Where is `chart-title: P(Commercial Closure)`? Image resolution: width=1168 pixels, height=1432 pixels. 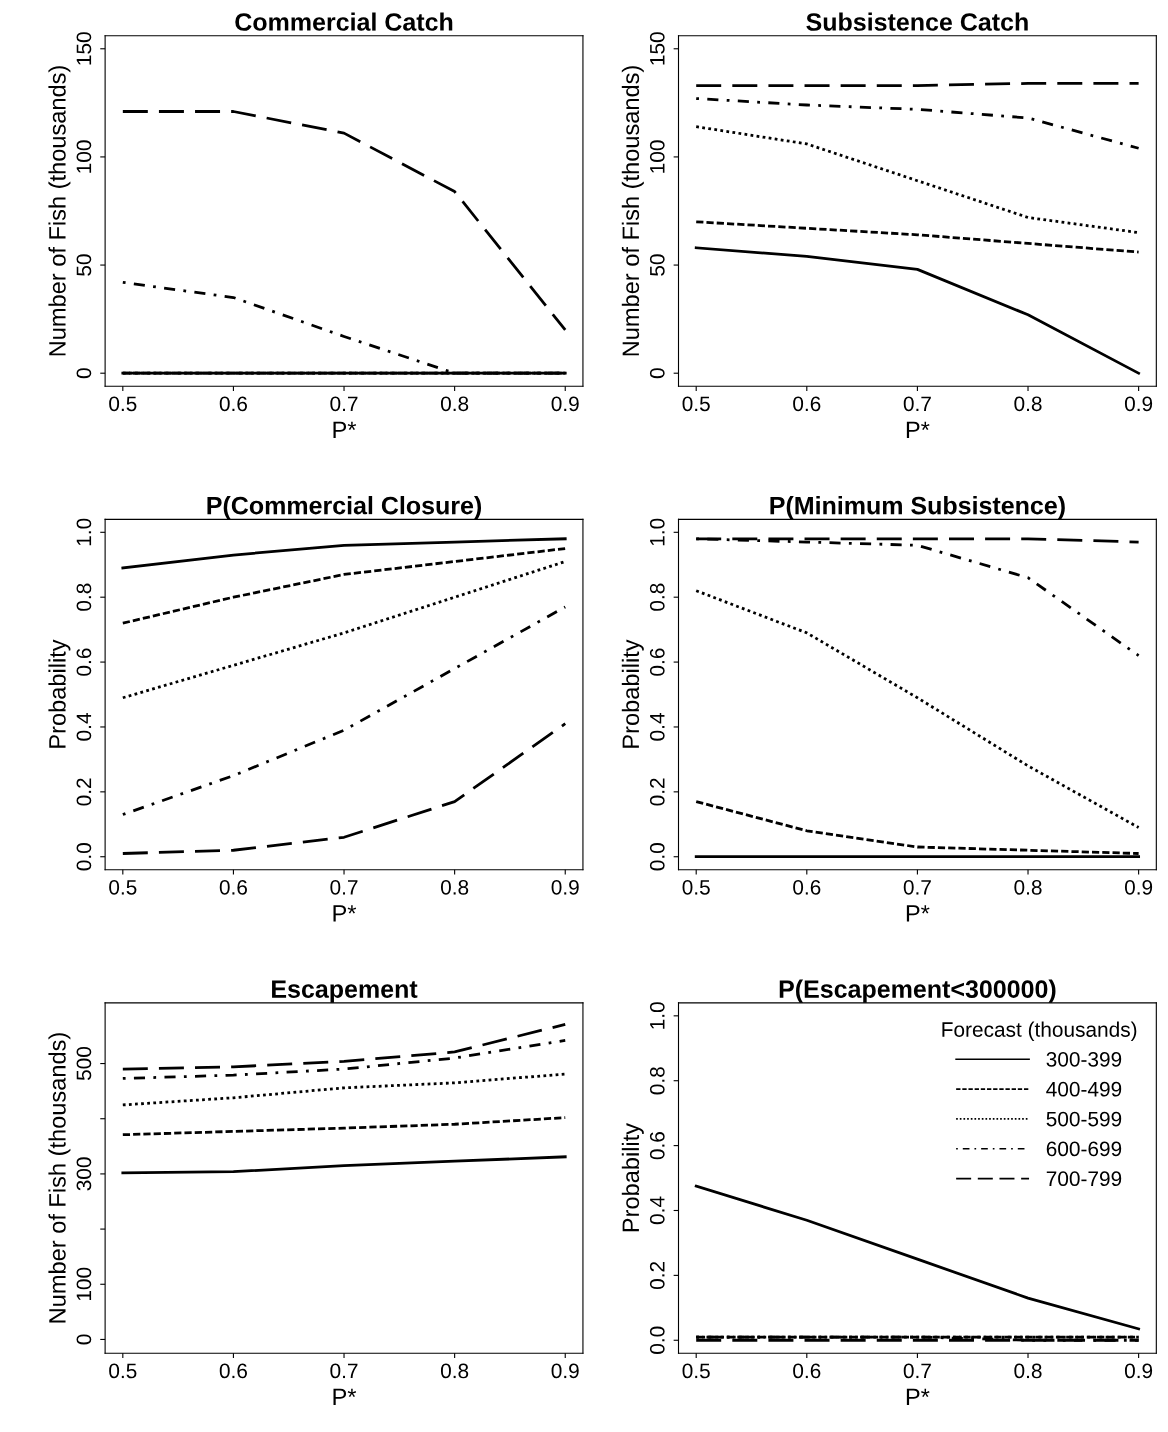 chart-title: P(Commercial Closure) is located at coordinates (344, 508).